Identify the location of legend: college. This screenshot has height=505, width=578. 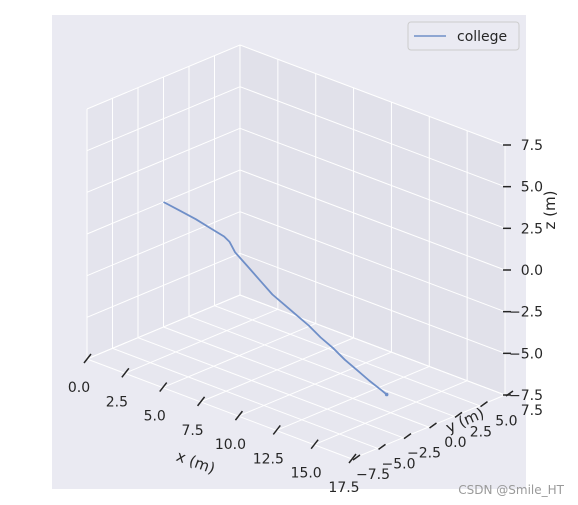
(463, 36).